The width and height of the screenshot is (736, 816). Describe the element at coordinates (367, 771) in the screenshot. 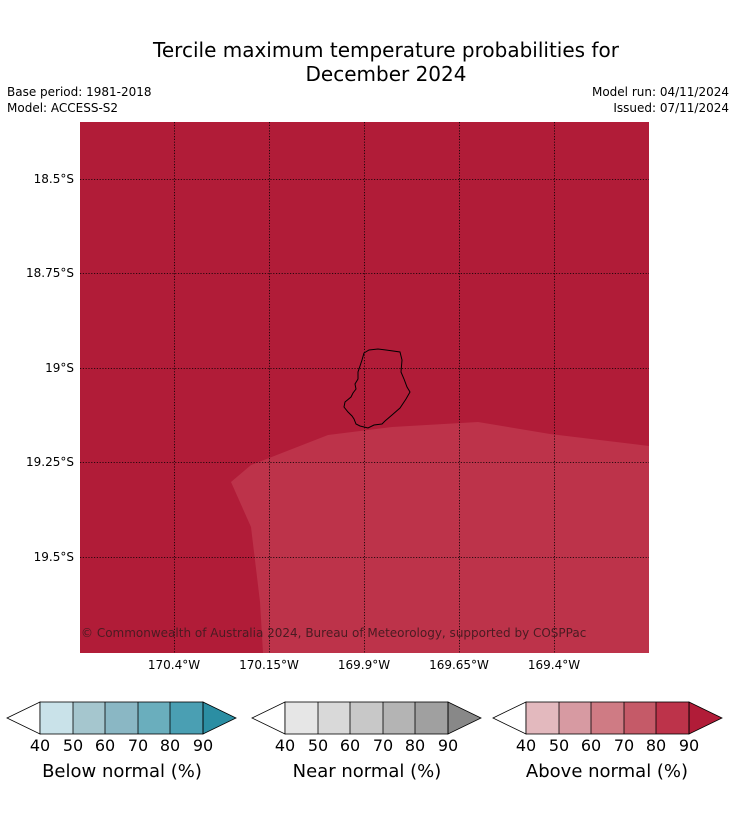

I see `colorbar-label-near: Near normal (%)` at that location.